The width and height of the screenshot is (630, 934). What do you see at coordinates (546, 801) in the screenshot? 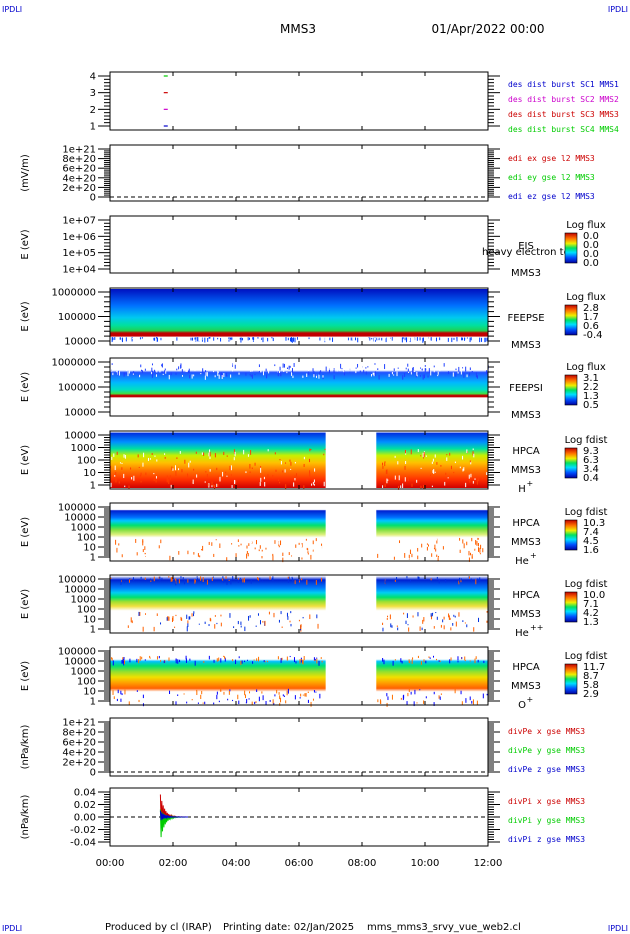
I see `legend-entry: divPi x gse MMS3` at bounding box center [546, 801].